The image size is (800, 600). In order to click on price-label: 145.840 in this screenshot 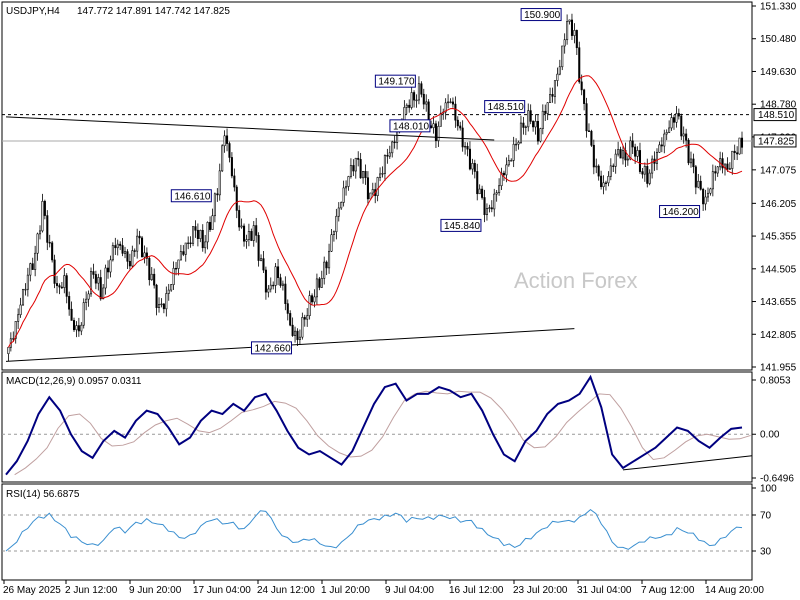, I will do `click(462, 226)`.